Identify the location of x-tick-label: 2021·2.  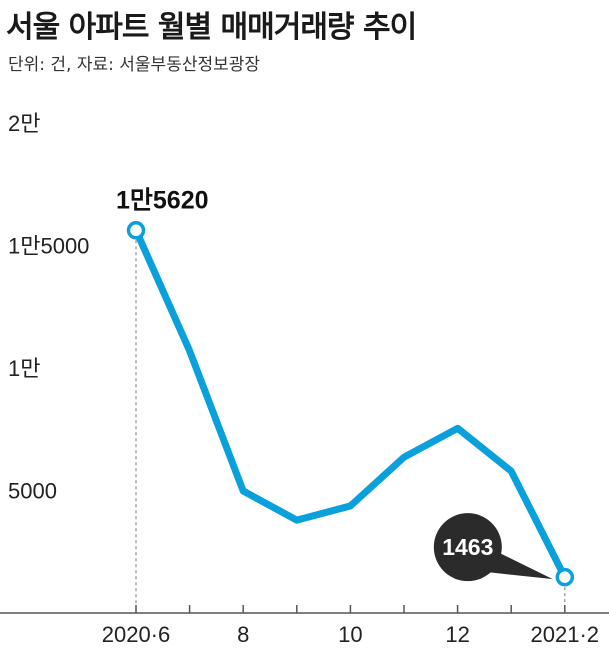
(565, 634).